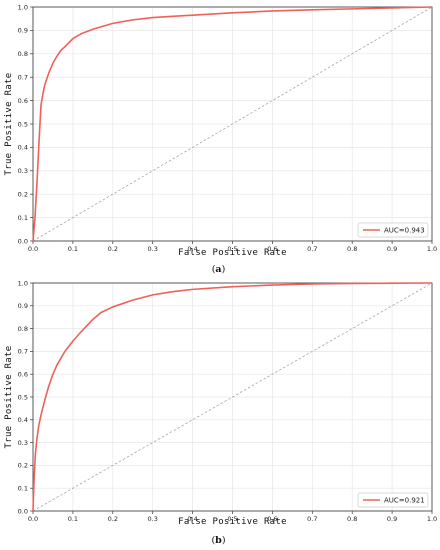 This screenshot has width=440, height=550. I want to click on legend-label: AUC=0.943, so click(404, 231).